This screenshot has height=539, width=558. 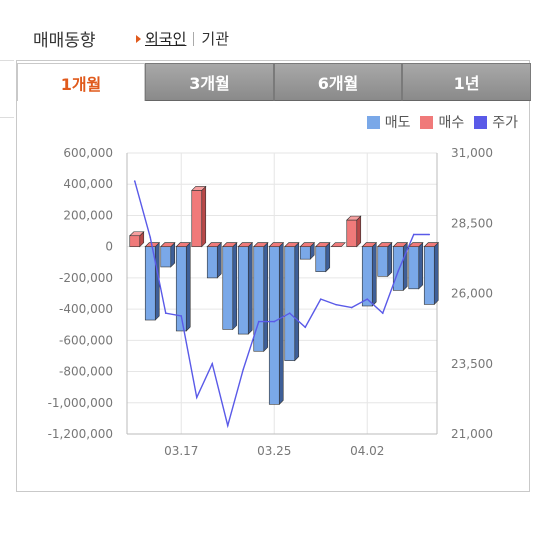 I want to click on y-left-tick-label: -600,000, so click(x=86, y=340).